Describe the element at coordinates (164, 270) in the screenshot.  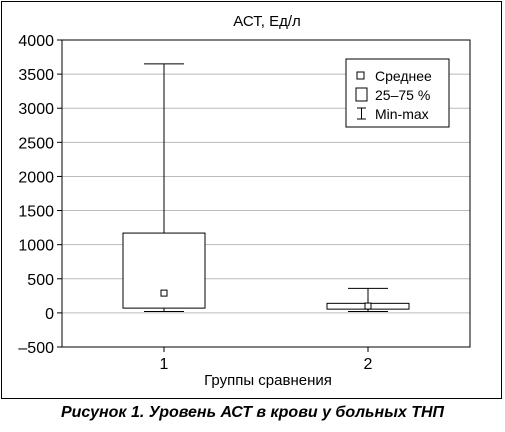
I see `box-iqr` at that location.